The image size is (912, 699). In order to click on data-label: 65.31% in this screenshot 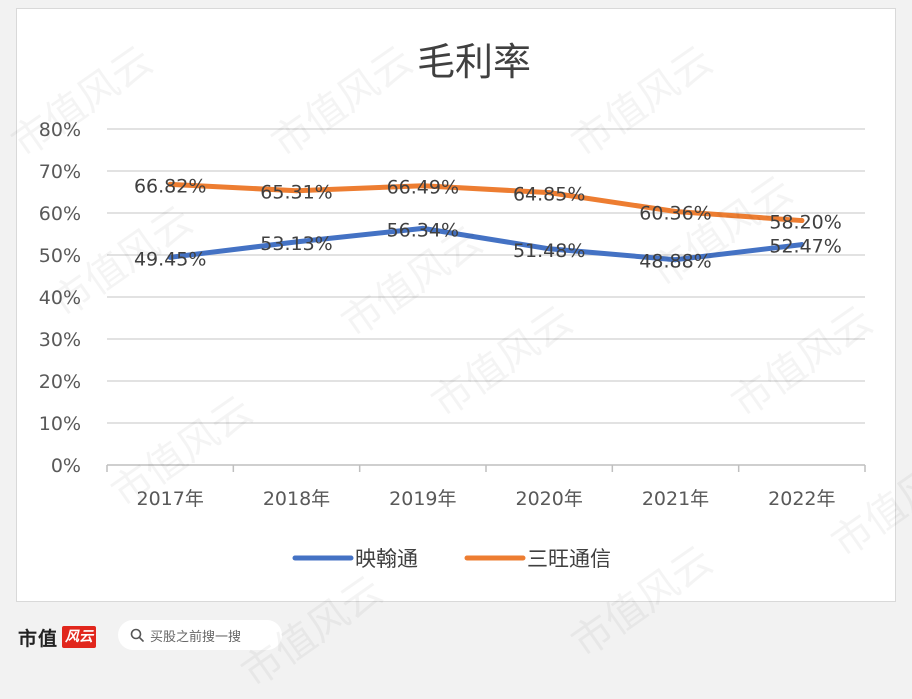, I will do `click(296, 193)`.